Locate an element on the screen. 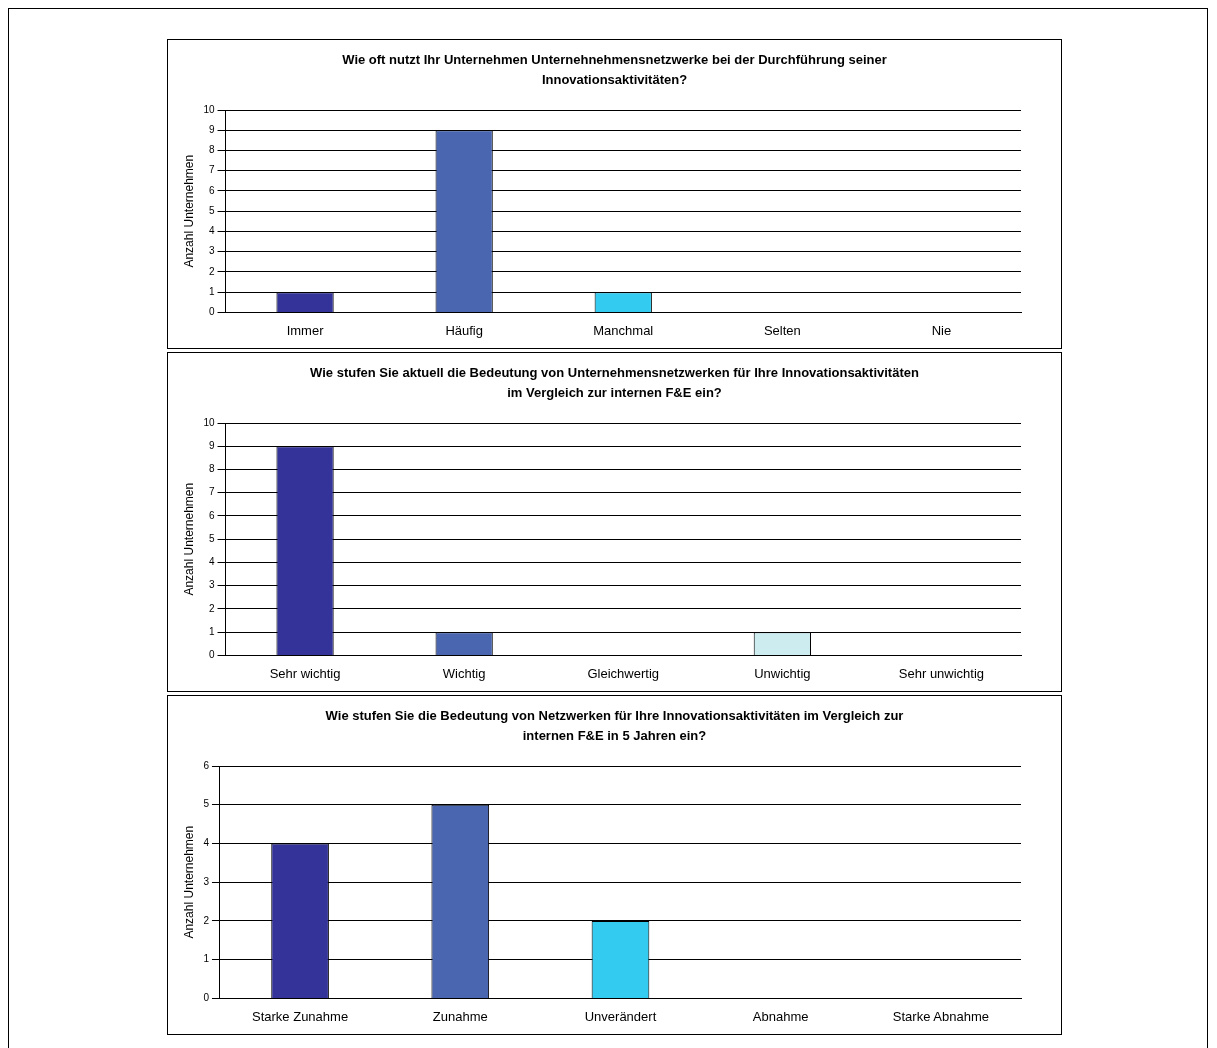  x-tick-label: Zunahme is located at coordinates (460, 1016).